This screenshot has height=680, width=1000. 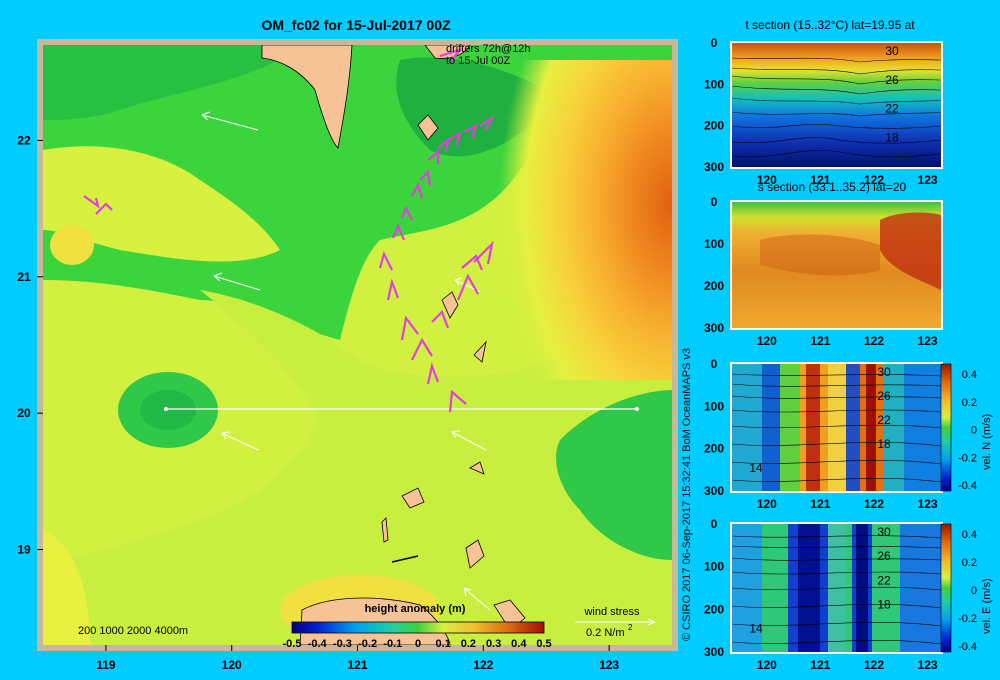 What do you see at coordinates (630, 627) in the screenshot?
I see `wind-stress-scale-sup: 2` at bounding box center [630, 627].